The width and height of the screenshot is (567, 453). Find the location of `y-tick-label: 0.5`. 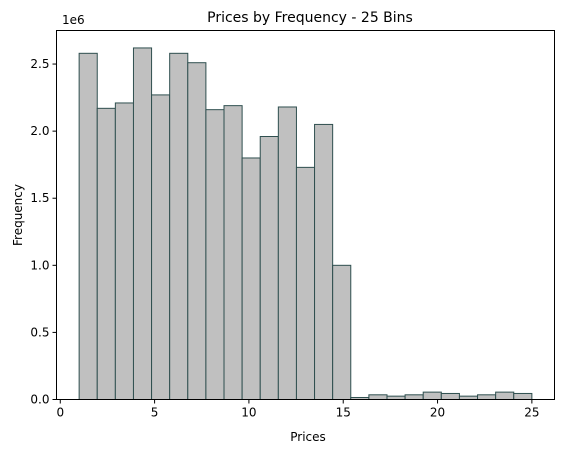

y-tick-label: 0.5 is located at coordinates (39, 332).